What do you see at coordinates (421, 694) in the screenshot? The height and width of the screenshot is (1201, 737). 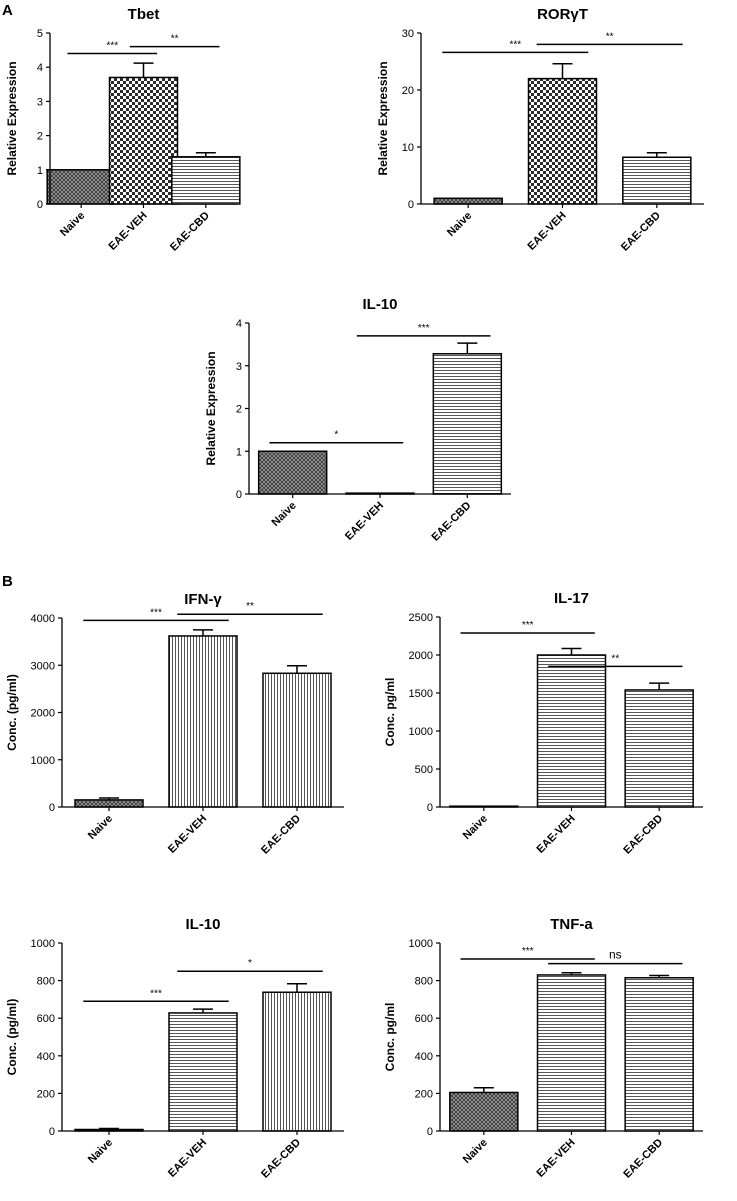 I see `y-tick-label: 1500` at bounding box center [421, 694].